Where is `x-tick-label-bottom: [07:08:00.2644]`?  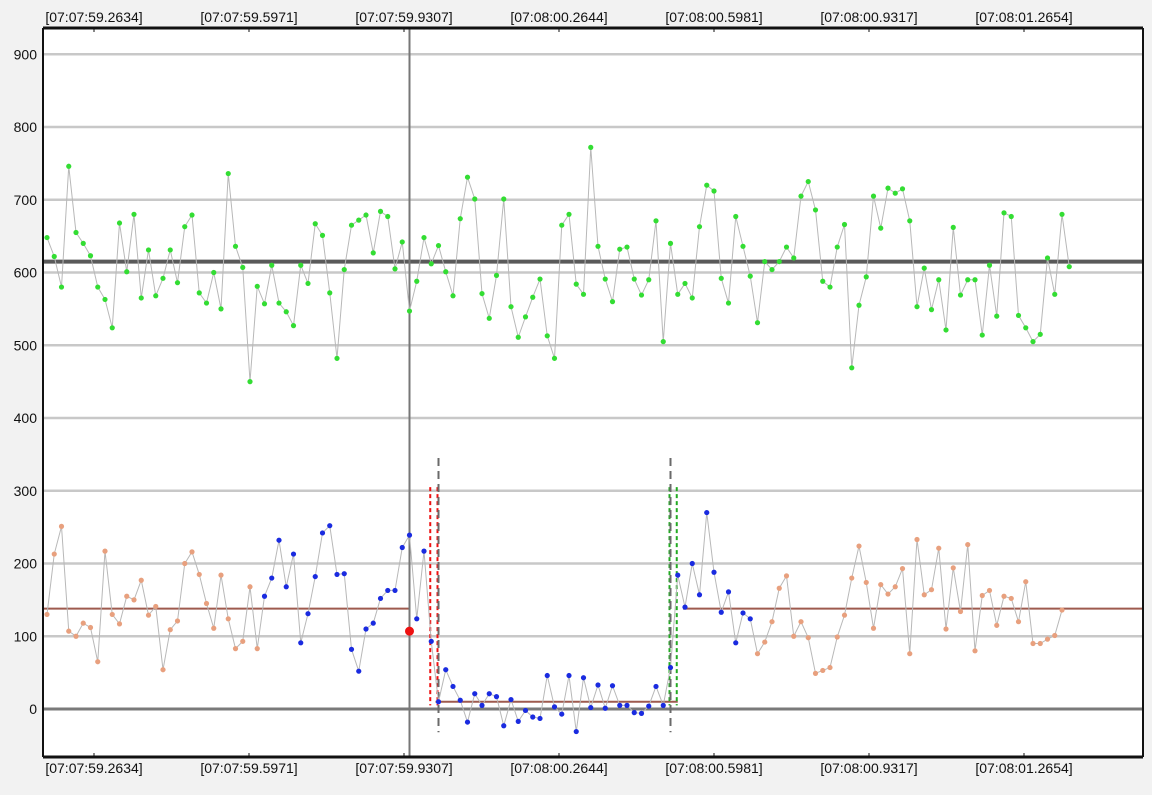
x-tick-label-bottom: [07:08:00.2644] is located at coordinates (558, 768).